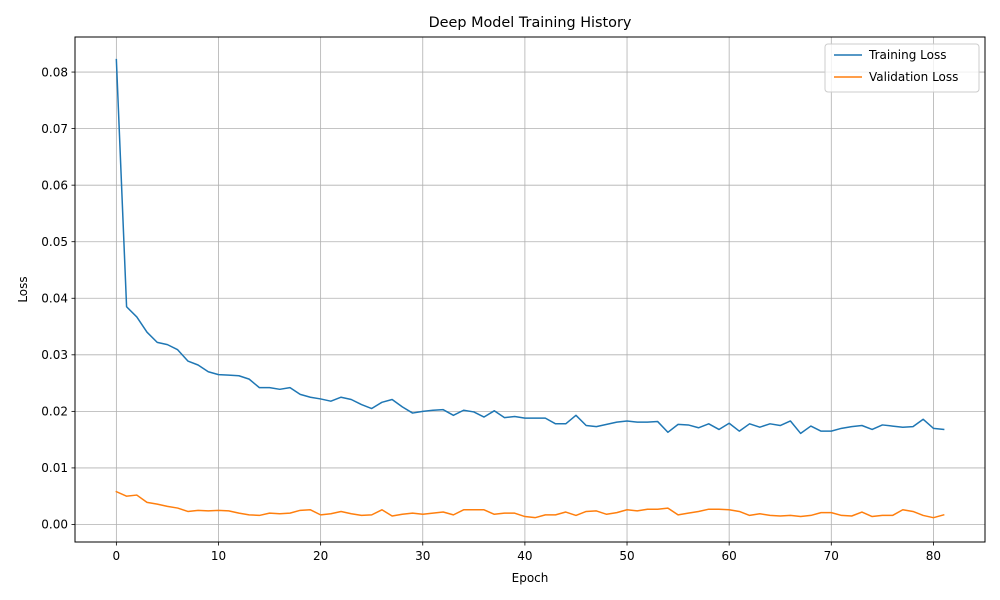  What do you see at coordinates (530, 578) in the screenshot?
I see `x-axis-label: Epoch` at bounding box center [530, 578].